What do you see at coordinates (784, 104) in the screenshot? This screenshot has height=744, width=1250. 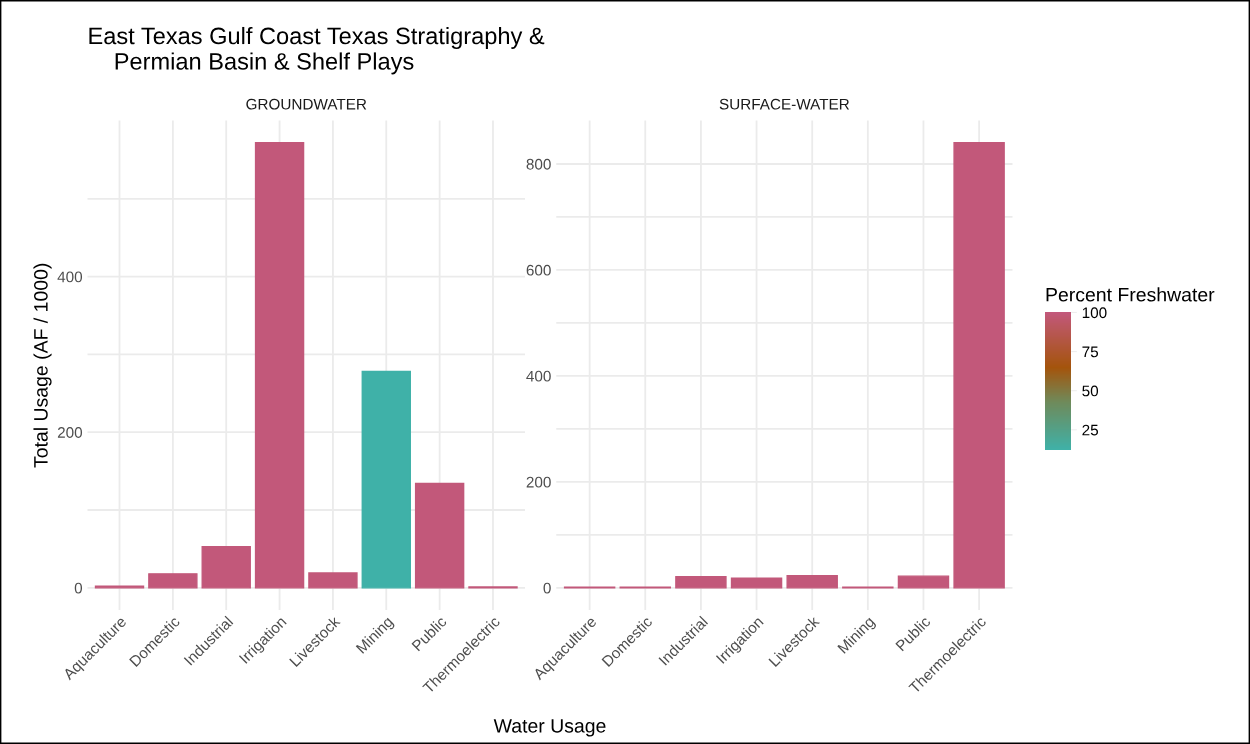 I see `chart-subtitle: SURFACE-WATER` at bounding box center [784, 104].